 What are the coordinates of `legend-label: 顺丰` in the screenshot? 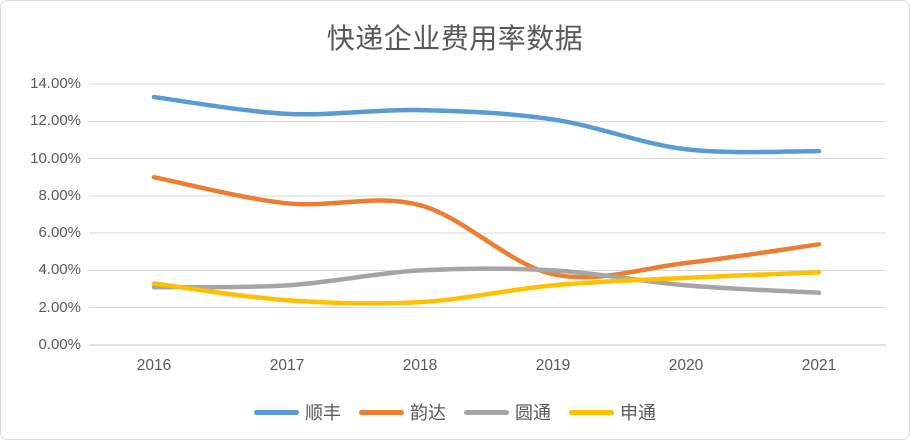 It's located at (323, 413).